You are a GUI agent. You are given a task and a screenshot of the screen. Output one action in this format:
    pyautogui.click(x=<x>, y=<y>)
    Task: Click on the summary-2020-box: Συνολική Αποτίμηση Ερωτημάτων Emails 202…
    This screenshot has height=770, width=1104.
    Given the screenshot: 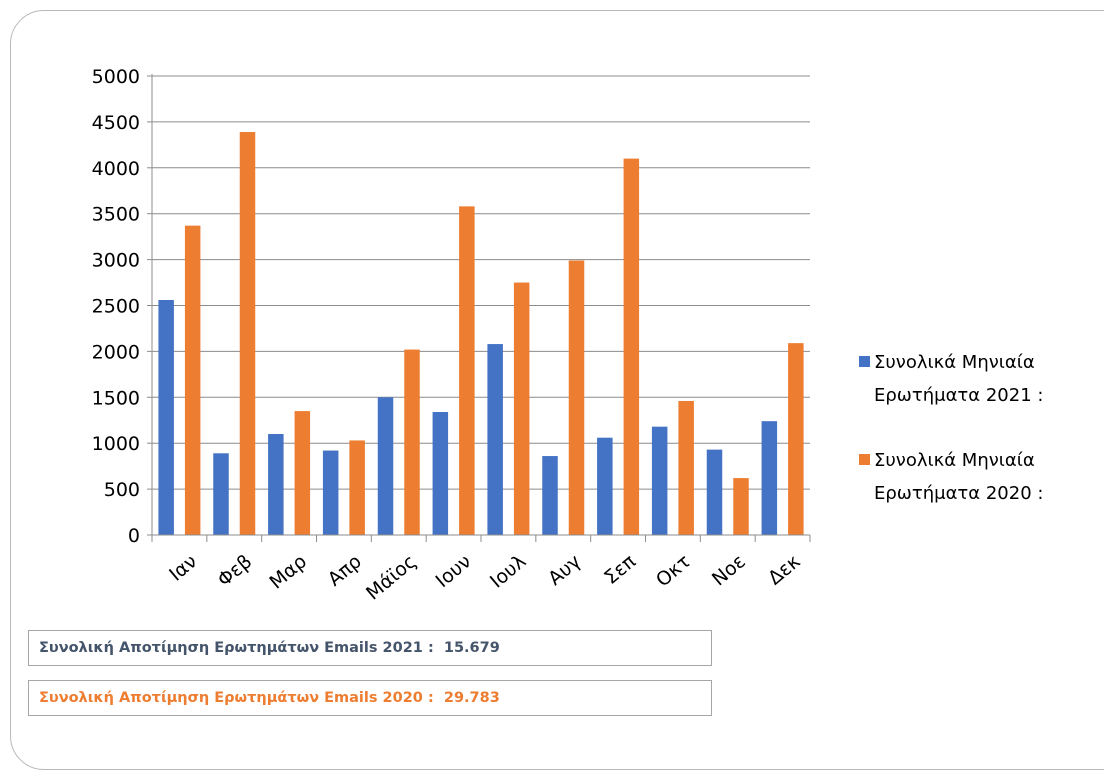 What is the action you would take?
    pyautogui.click(x=370, y=698)
    